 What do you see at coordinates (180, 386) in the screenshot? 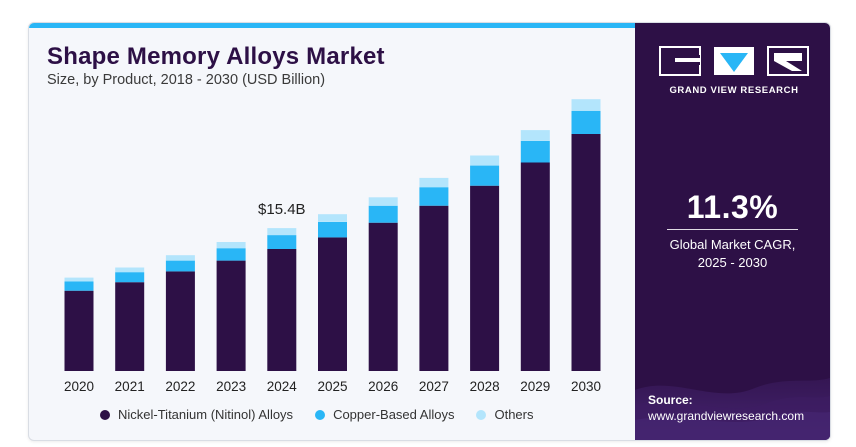
I see `x-tick-2022: 2022` at bounding box center [180, 386].